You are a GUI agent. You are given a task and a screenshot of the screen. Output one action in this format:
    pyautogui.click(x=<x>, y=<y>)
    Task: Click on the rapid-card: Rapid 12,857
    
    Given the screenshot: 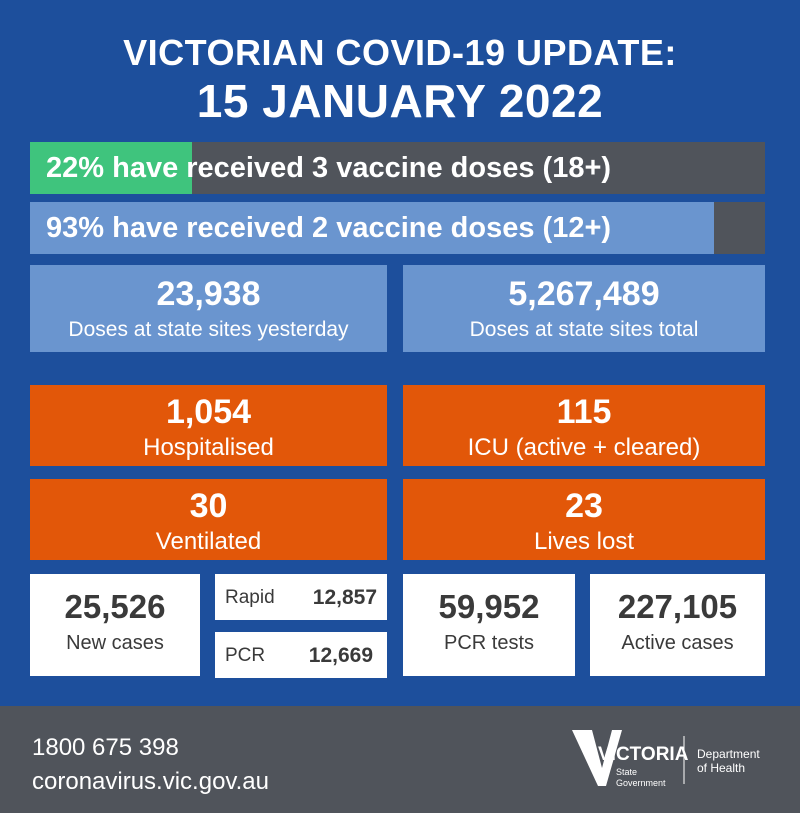 What is the action you would take?
    pyautogui.click(x=301, y=597)
    